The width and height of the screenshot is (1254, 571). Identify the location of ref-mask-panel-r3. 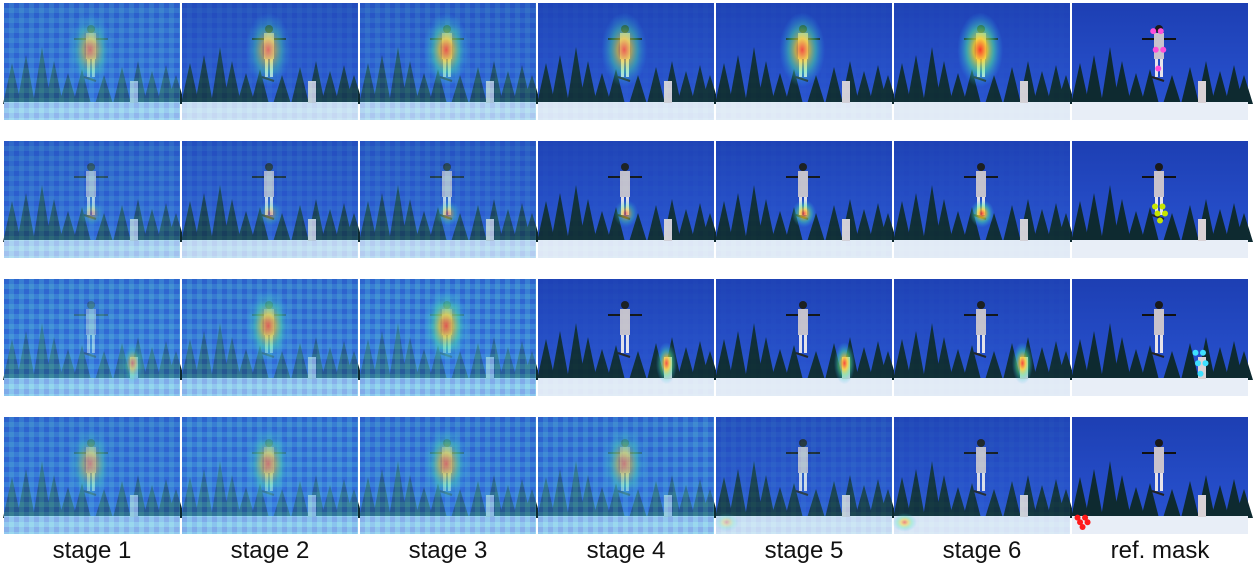
(1162, 337).